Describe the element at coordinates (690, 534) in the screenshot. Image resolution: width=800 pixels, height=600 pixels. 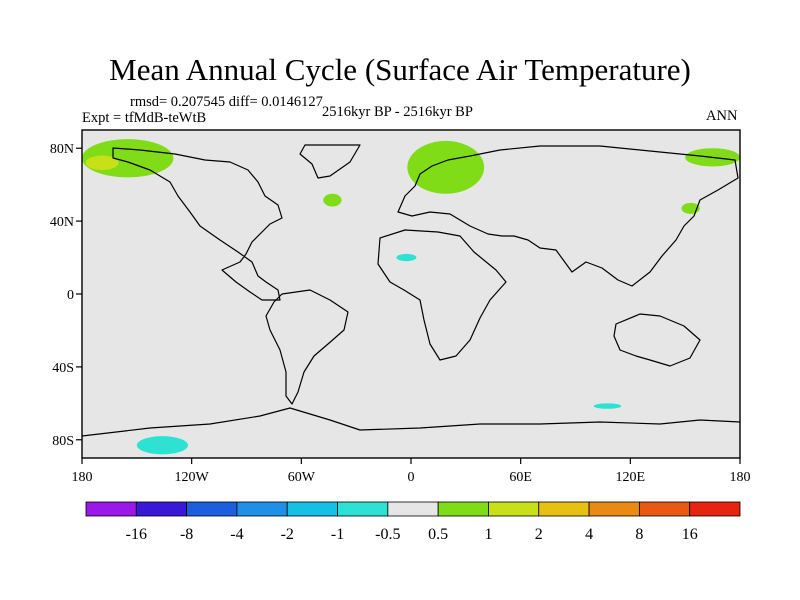
I see `colorbar-label: 16` at that location.